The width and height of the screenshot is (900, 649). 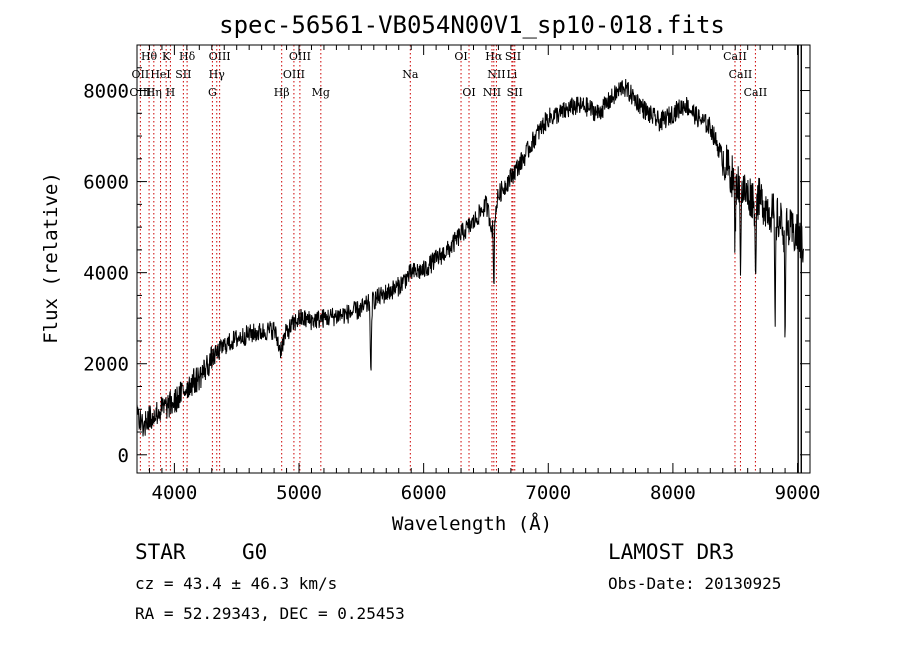 I want to click on marker-label: Hα, so click(x=494, y=56).